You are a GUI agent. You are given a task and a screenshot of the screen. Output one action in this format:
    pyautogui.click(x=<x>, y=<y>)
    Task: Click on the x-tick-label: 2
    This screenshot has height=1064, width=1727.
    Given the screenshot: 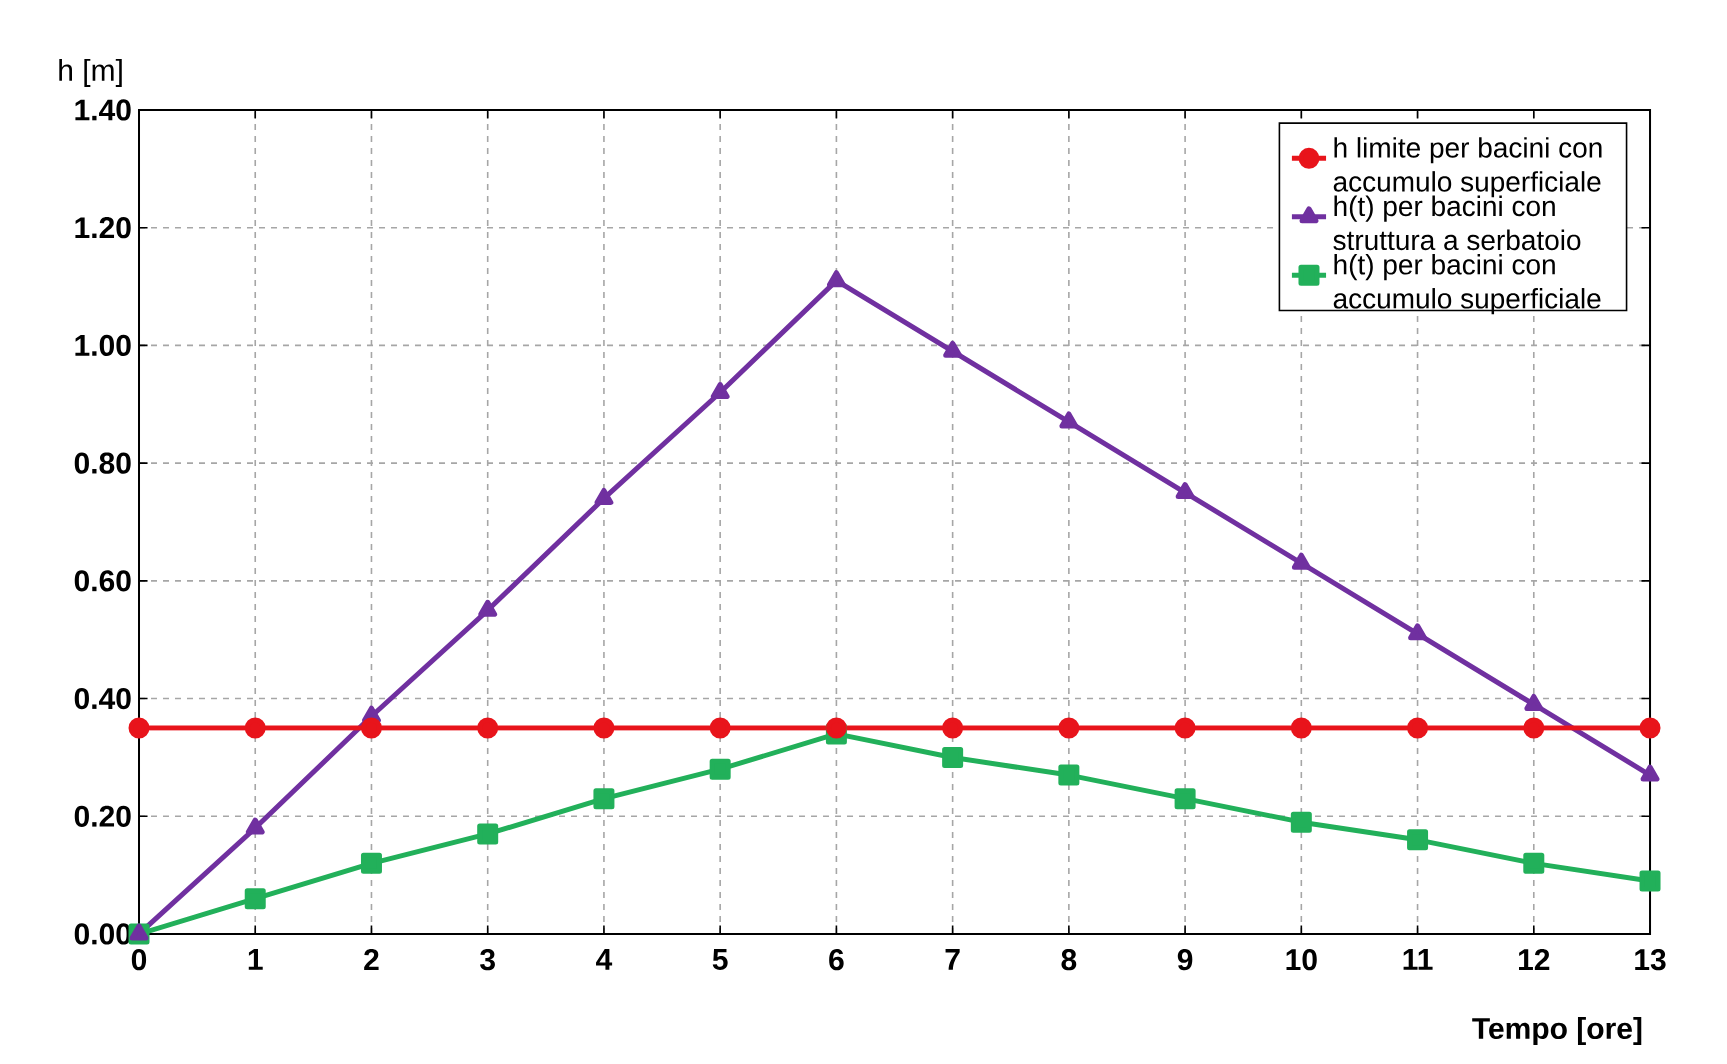 What is the action you would take?
    pyautogui.click(x=371, y=960)
    